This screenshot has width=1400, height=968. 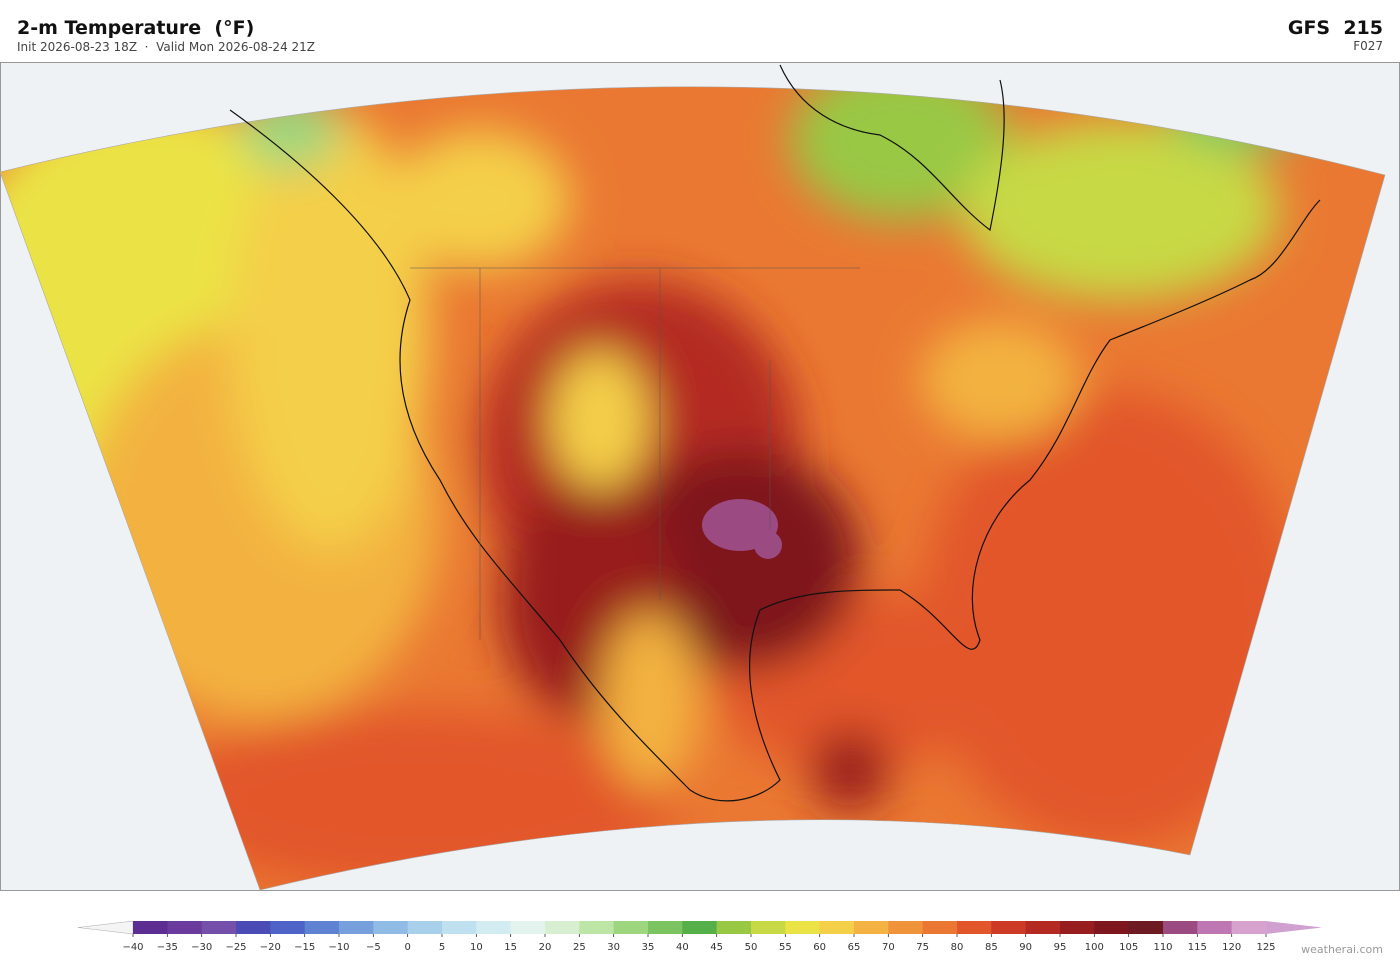 I want to click on colorbar-tick-label: 80, so click(x=957, y=947).